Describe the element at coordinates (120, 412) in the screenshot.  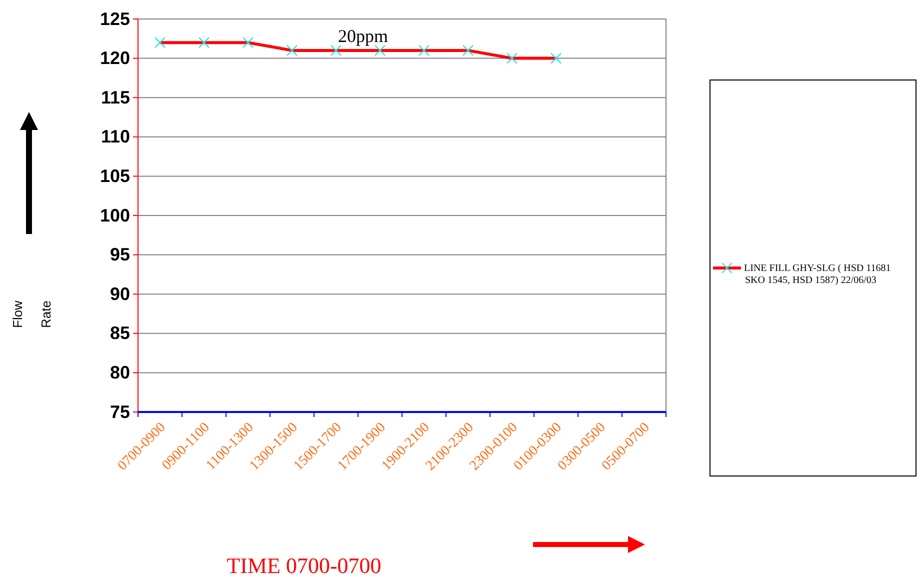
I see `y-tick-label: 75` at that location.